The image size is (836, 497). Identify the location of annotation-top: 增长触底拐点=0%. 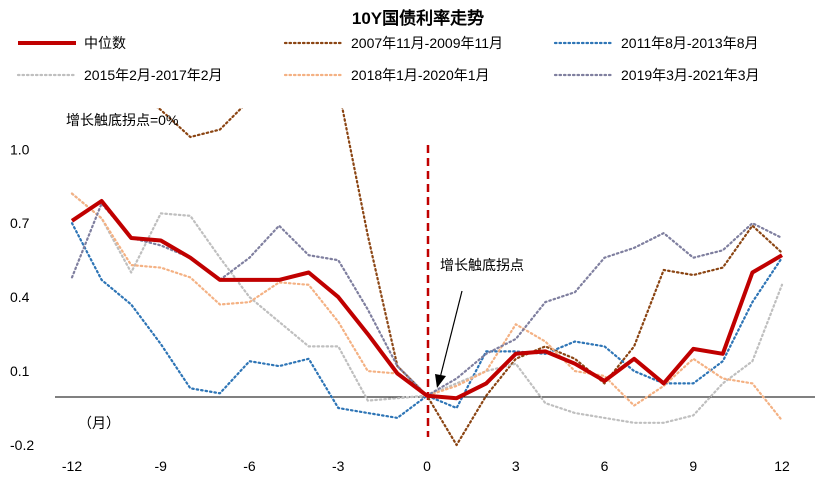
(122, 120).